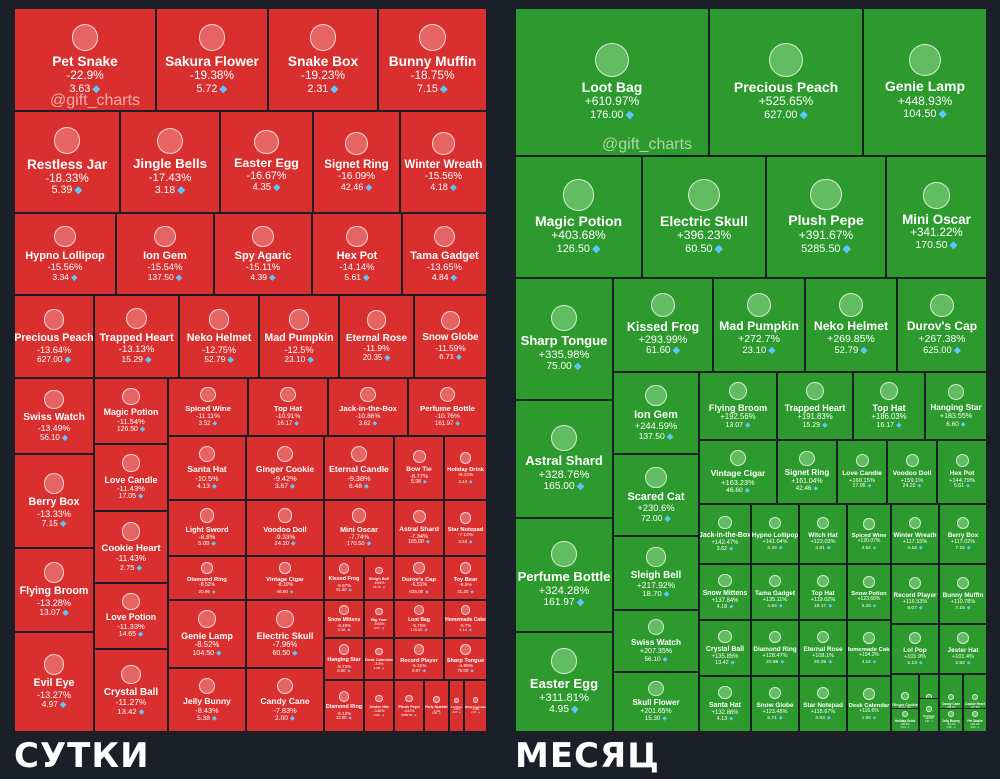 The width and height of the screenshot is (1000, 779). What do you see at coordinates (285, 585) in the screenshot?
I see `tile-change: -8.10%` at bounding box center [285, 585].